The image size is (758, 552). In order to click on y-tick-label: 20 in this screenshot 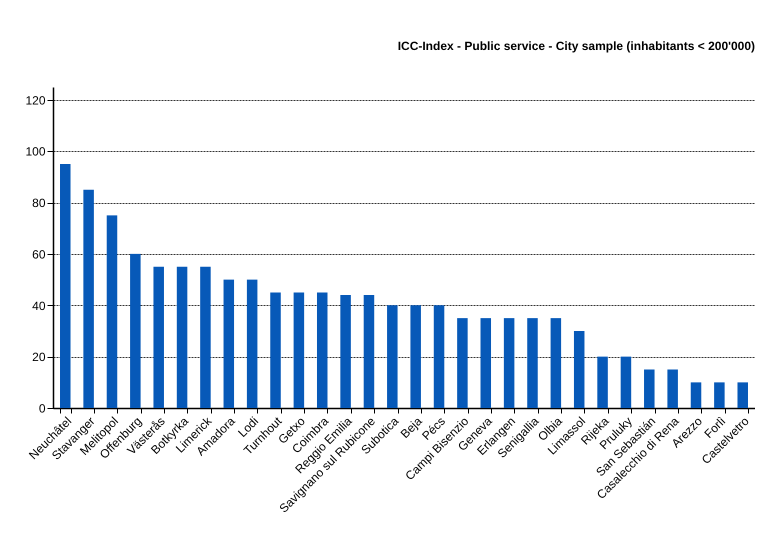, I will do `click(39, 357)`.